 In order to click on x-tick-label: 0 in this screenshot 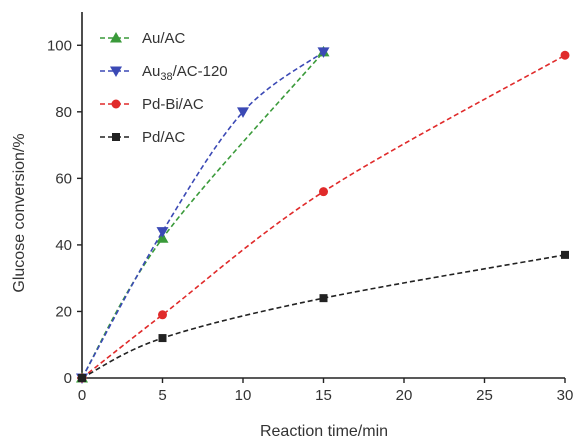, I will do `click(82, 395)`.